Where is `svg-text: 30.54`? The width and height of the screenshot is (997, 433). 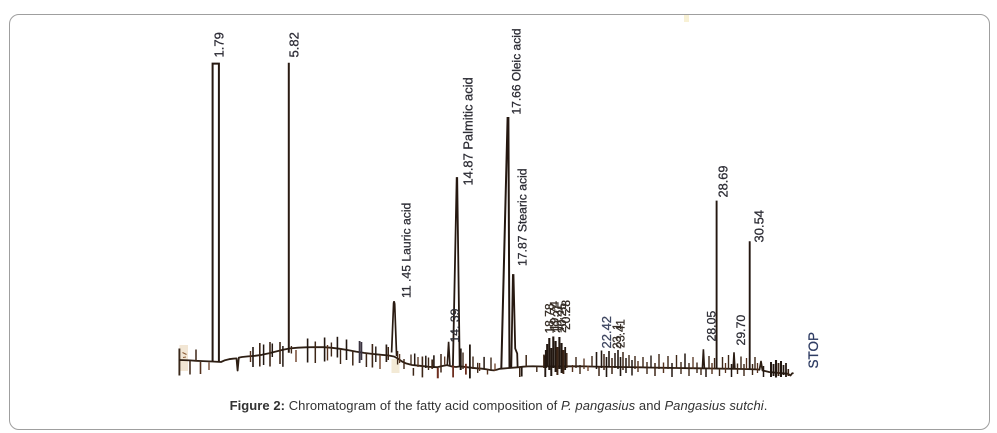 svg-text: 30.54 is located at coordinates (759, 226).